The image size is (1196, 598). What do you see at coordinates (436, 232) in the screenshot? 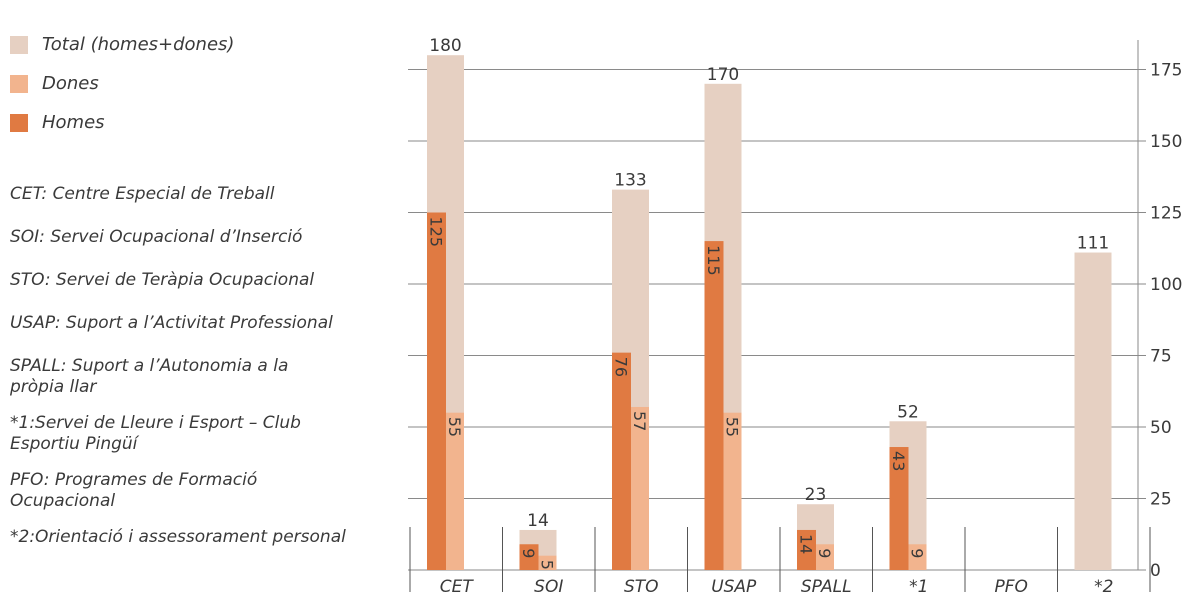
I see `data-label-homes: 125` at bounding box center [436, 232].